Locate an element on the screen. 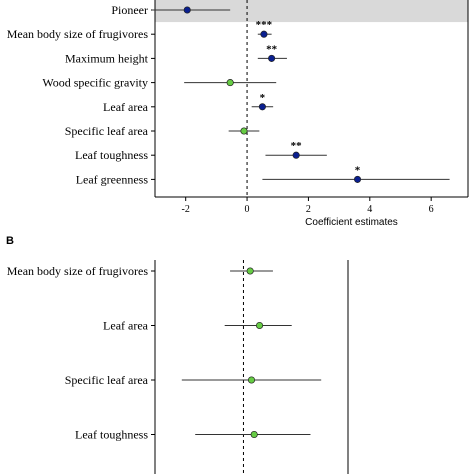 The image size is (474, 474). x-tick-label: 4 is located at coordinates (369, 209).